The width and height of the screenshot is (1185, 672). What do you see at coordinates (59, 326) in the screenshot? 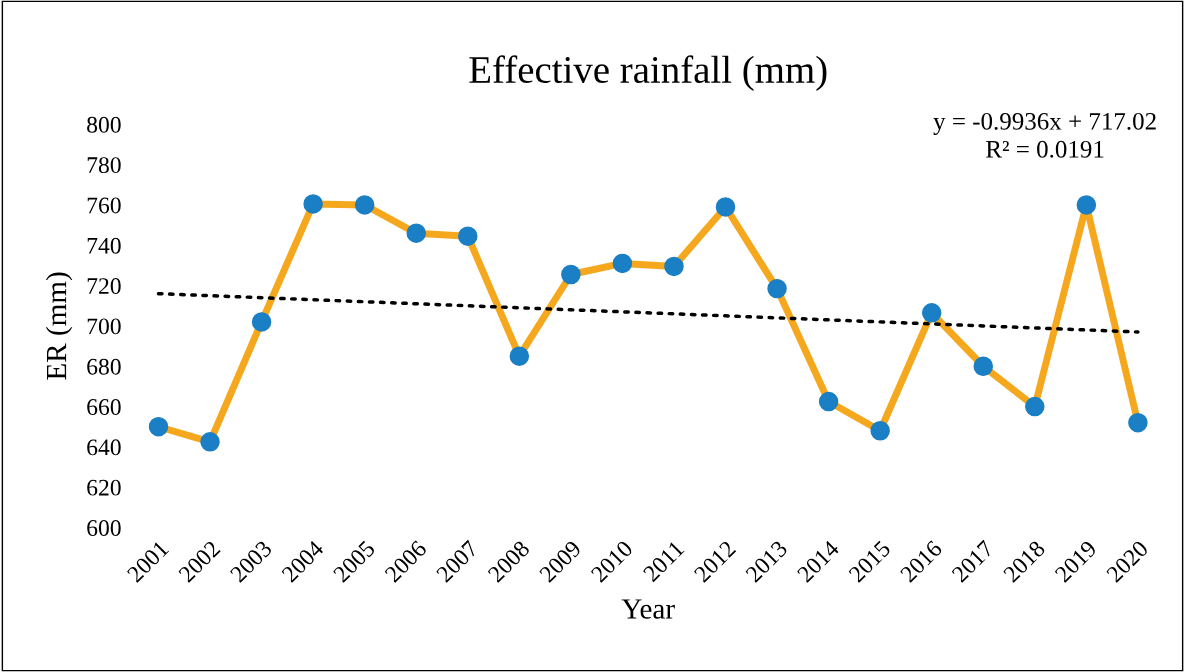
I see `y-axis-title: ER (mm)` at bounding box center [59, 326].